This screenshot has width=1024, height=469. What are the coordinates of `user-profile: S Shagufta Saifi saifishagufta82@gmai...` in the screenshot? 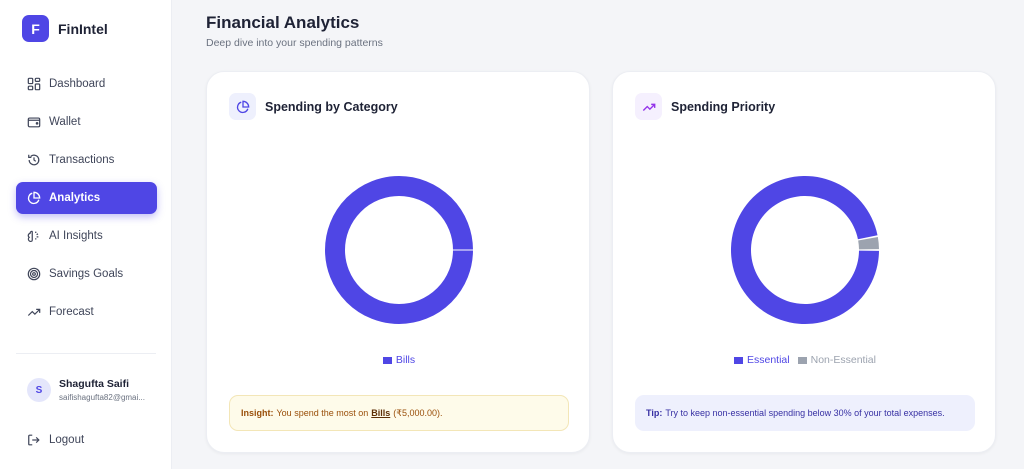 It's located at (86, 390).